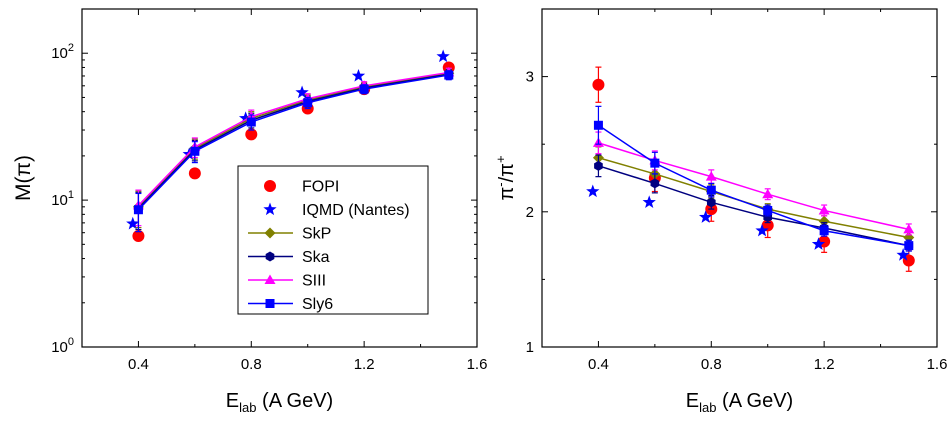 This screenshot has height=422, width=952. I want to click on legend-item-skp: SkP, so click(289, 234).